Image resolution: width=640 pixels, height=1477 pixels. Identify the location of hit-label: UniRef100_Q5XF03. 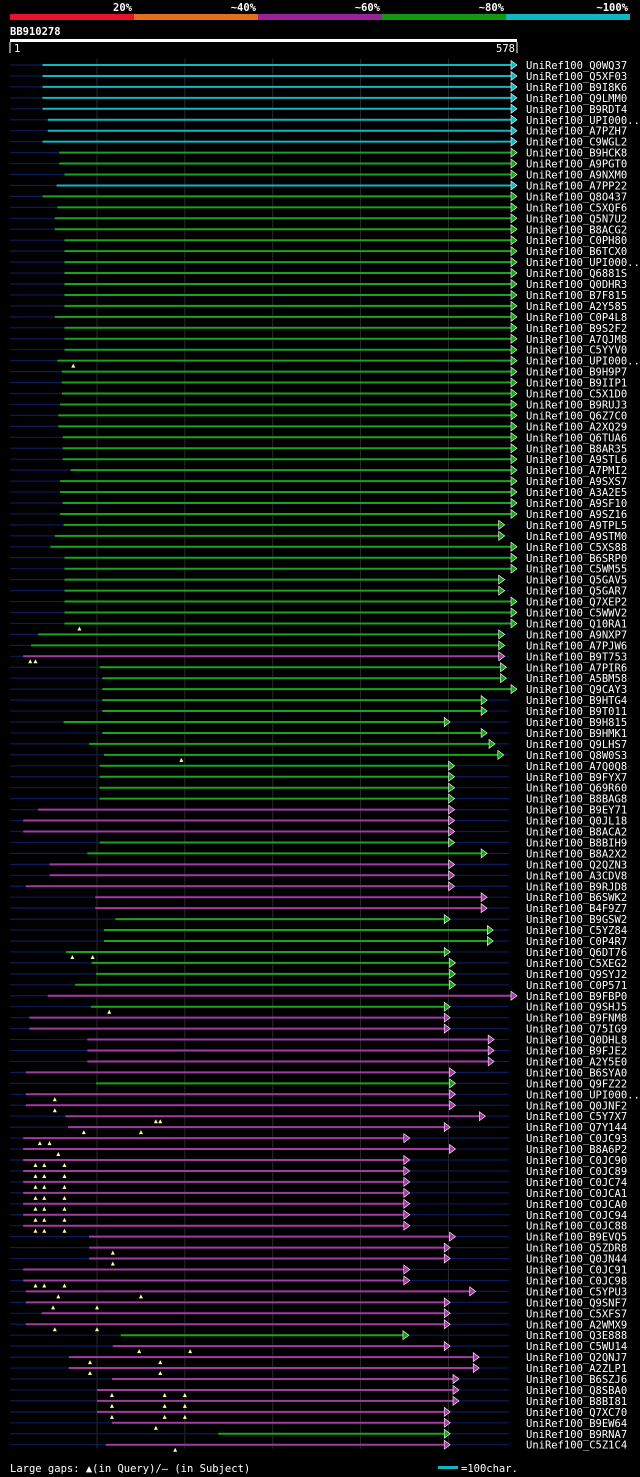
(576, 77).